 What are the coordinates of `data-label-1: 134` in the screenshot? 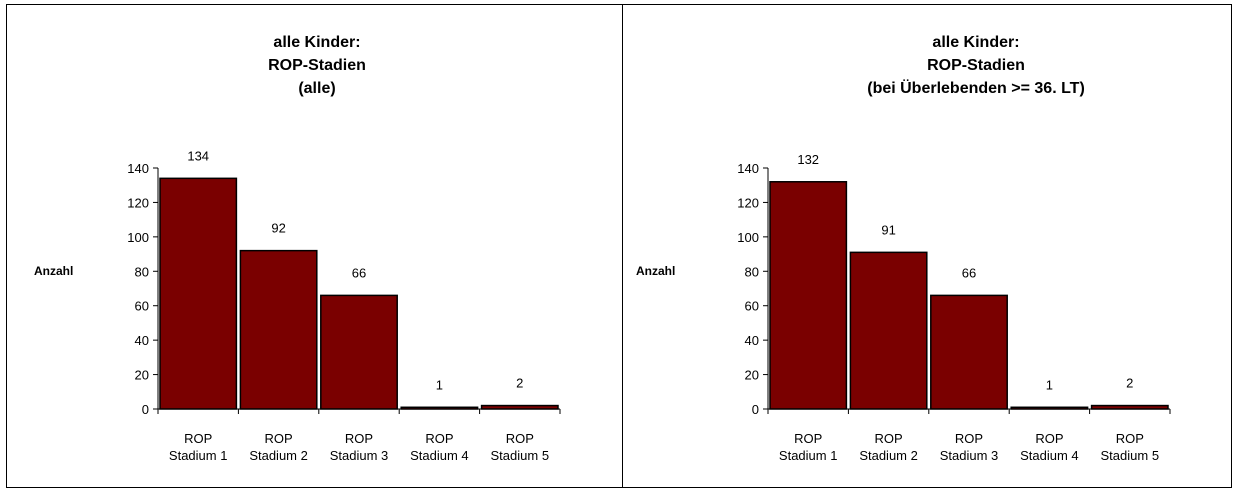 It's located at (198, 155).